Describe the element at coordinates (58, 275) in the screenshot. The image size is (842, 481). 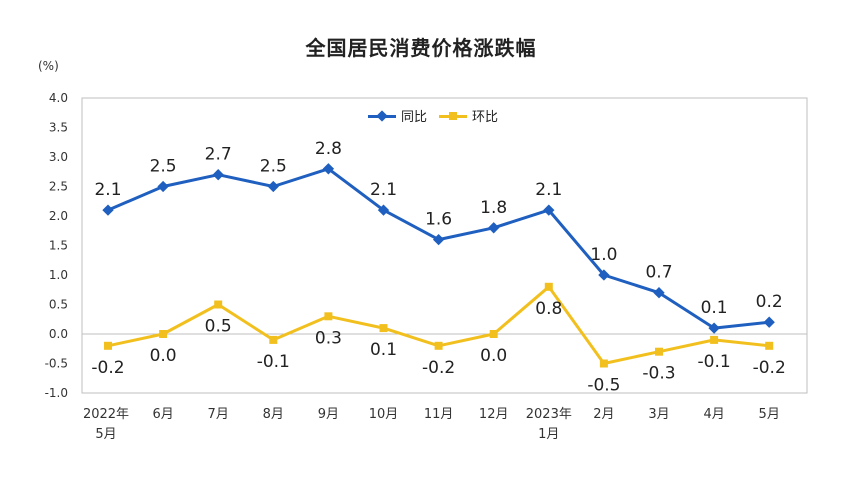
I see `y-tick-label: 1.0` at that location.